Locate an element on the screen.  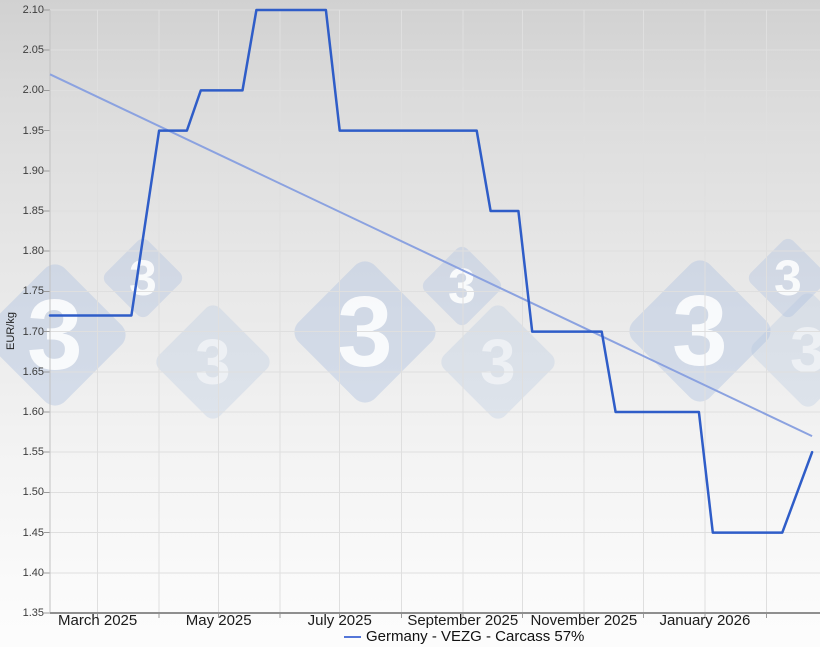
y-tick-label: 1.80 is located at coordinates (33, 251).